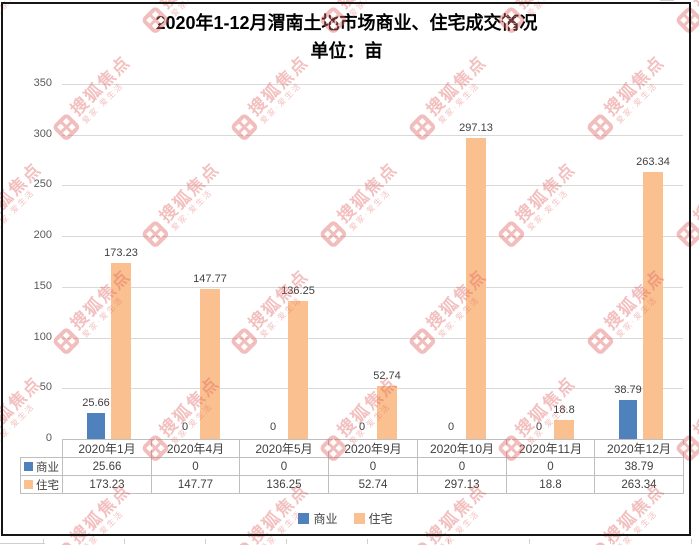  Describe the element at coordinates (48, 438) in the screenshot. I see `y-axis-tick-label: 0` at that location.